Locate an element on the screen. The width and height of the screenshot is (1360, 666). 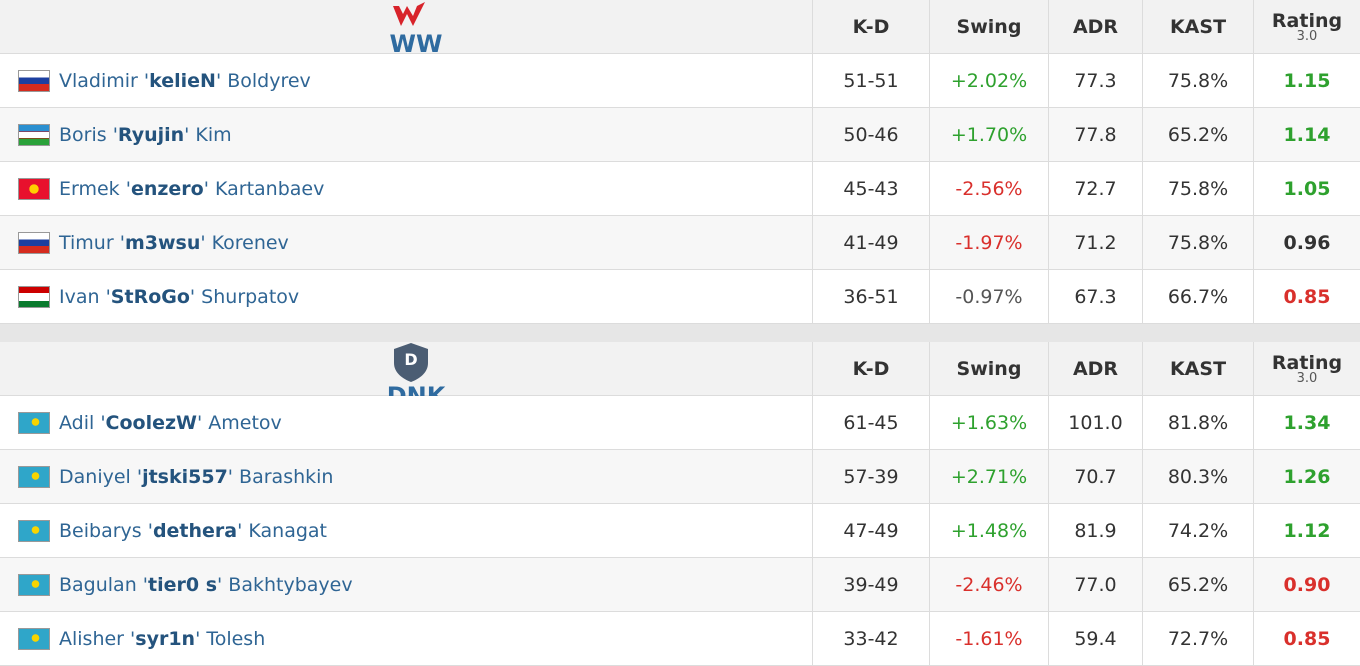
player-name: Alisher 'syr1n' Tolesh is located at coordinates (162, 639).